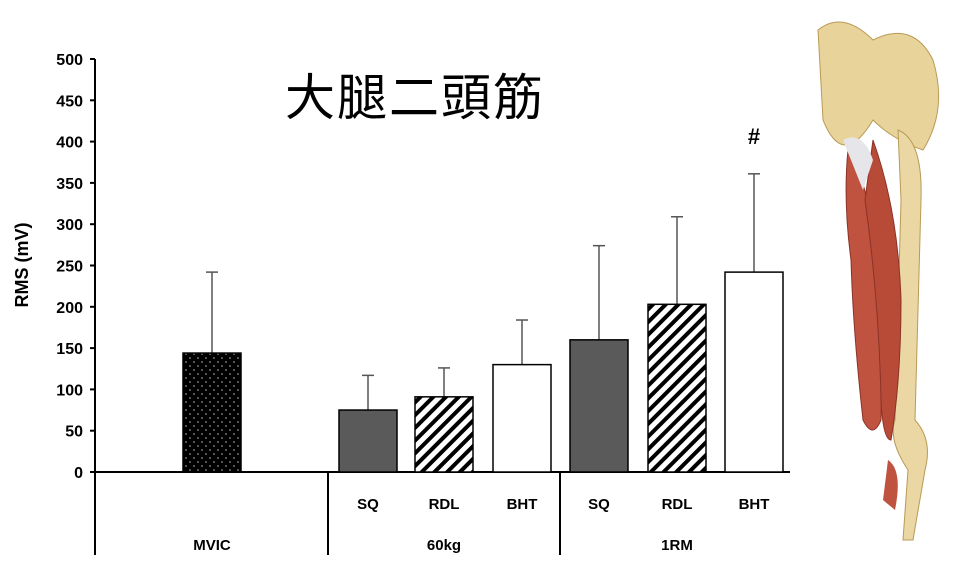  What do you see at coordinates (69, 101) in the screenshot?
I see `y-tick-label: 450` at bounding box center [69, 101].